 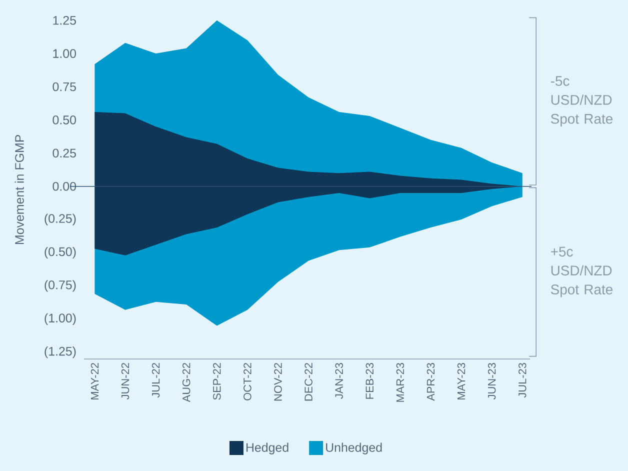 What do you see at coordinates (64, 20) in the screenshot?
I see `y-tick-label: 1.25` at bounding box center [64, 20].